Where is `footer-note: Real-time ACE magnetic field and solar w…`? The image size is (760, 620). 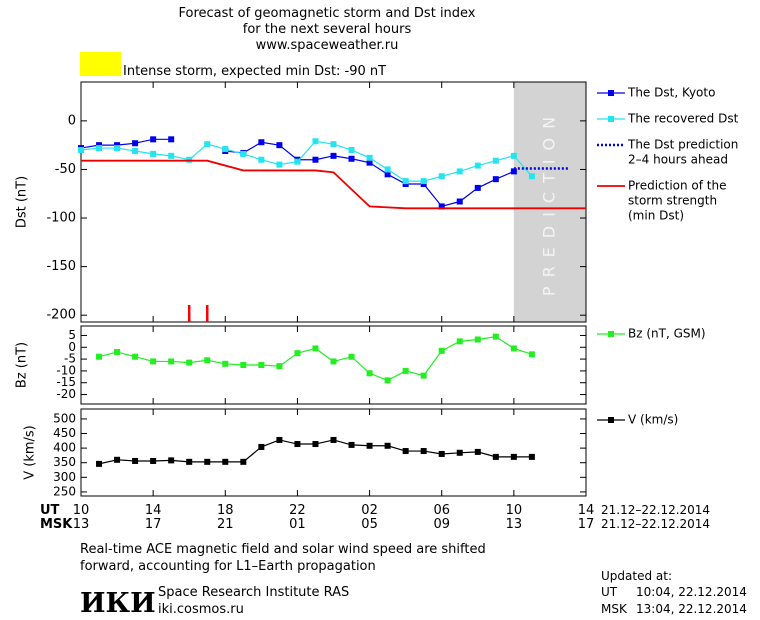
footer-note: Real-time ACE magnetic field and solar w… is located at coordinates (283, 549).